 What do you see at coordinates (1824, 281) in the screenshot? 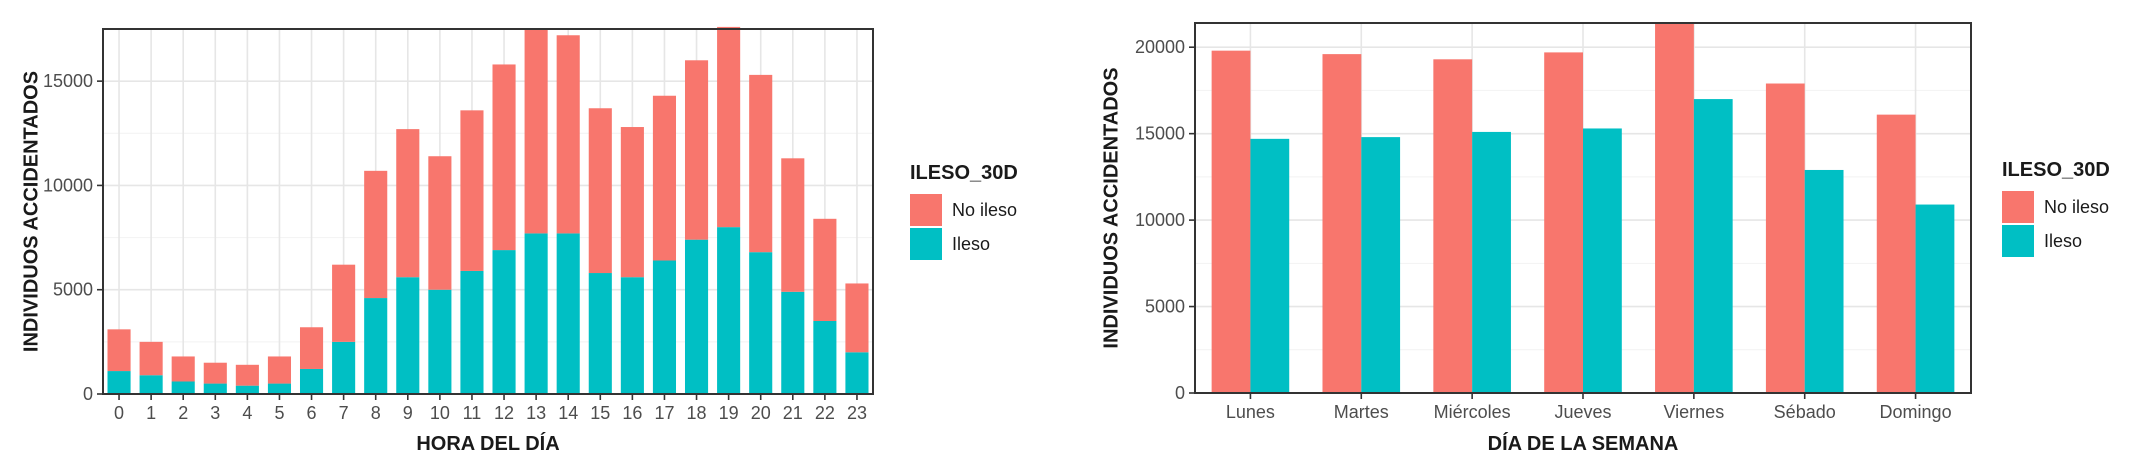
I see `bar-ileso-sebado` at bounding box center [1824, 281].